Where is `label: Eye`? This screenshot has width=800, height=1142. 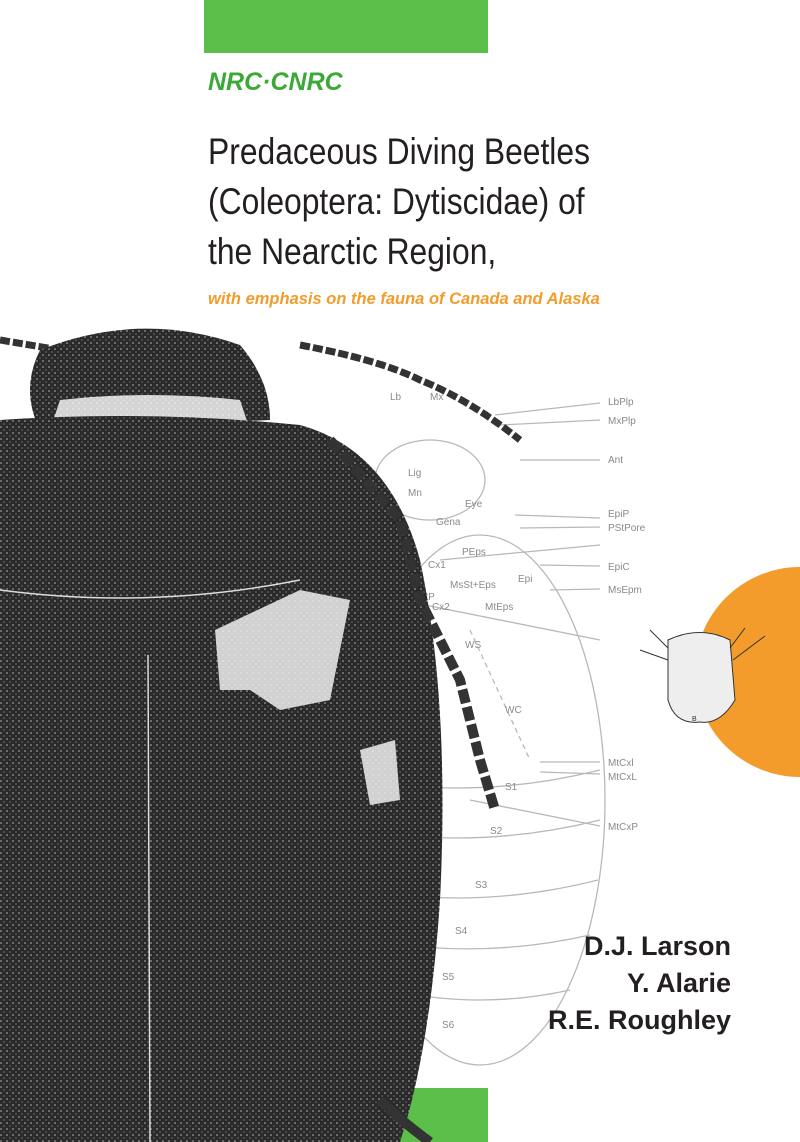 label: Eye is located at coordinates (474, 504).